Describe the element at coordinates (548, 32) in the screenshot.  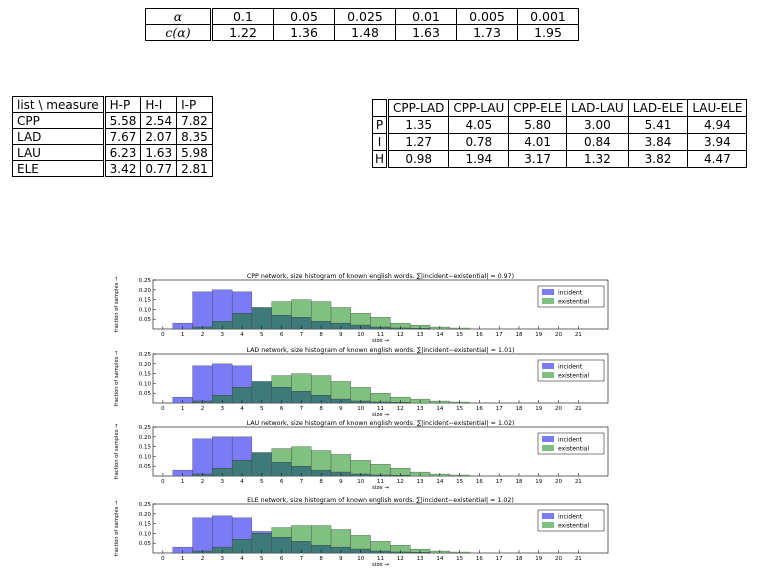
I see `table-cell: 1.95` at that location.